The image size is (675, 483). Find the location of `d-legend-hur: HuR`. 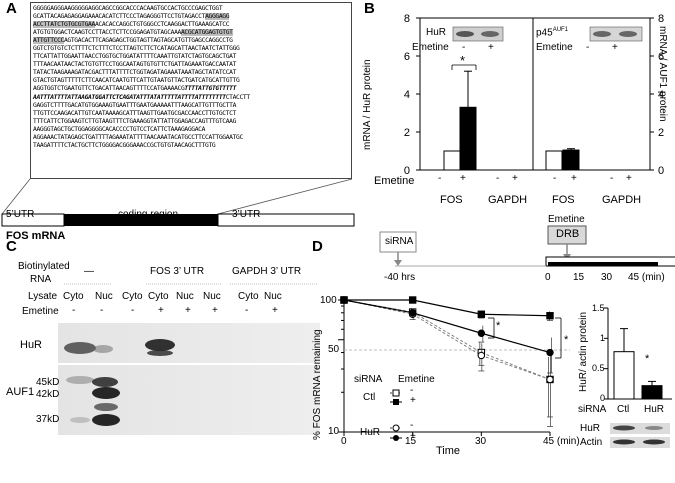

d-legend-hur: HuR is located at coordinates (370, 432).